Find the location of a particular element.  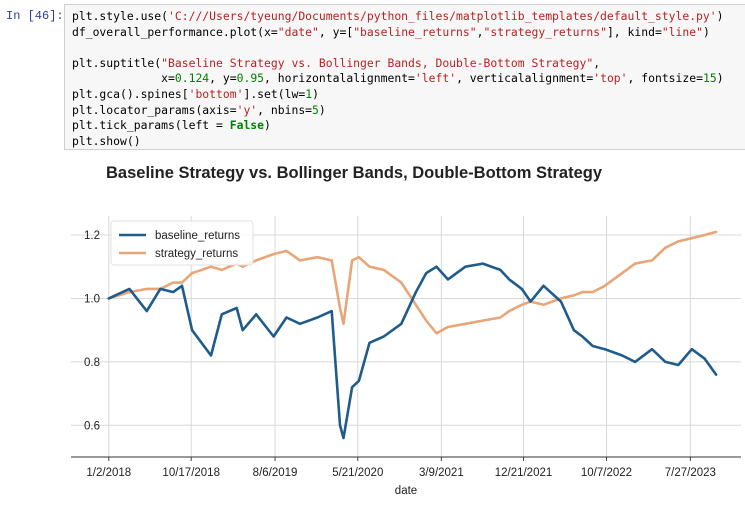

code-token: False is located at coordinates (247, 125).